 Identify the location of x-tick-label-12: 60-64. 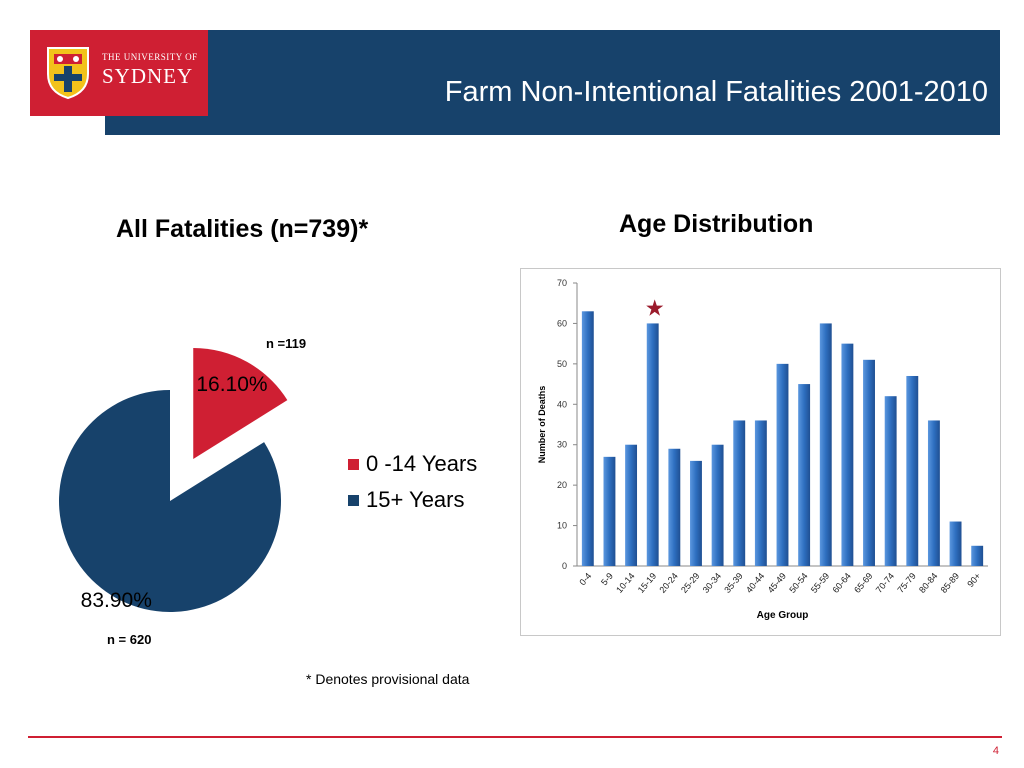
(841, 583).